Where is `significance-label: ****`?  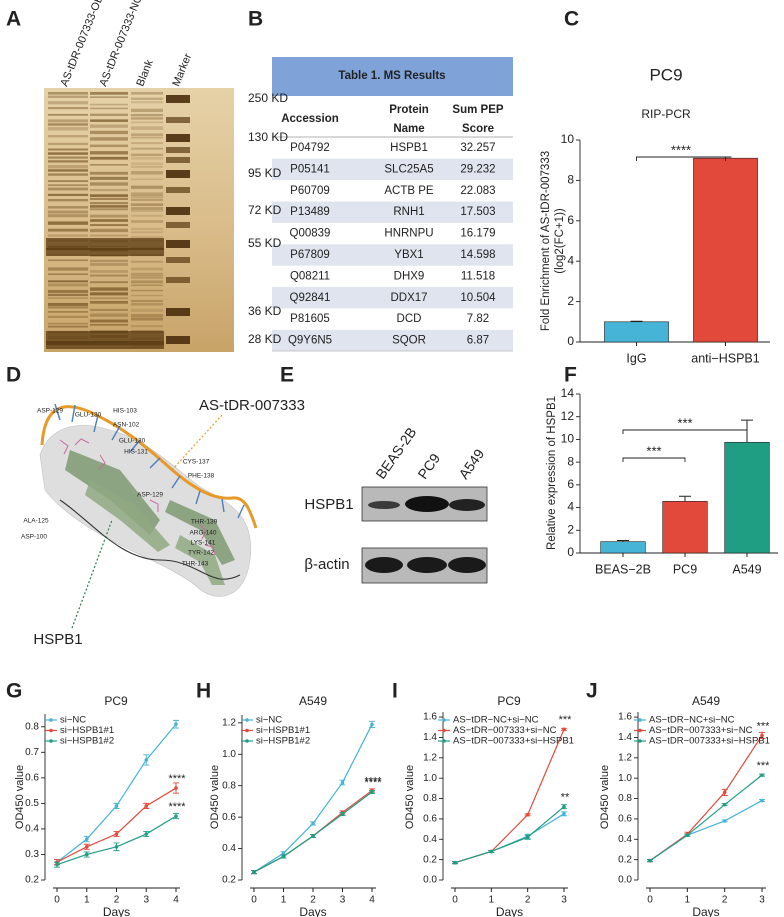 significance-label: **** is located at coordinates (373, 781).